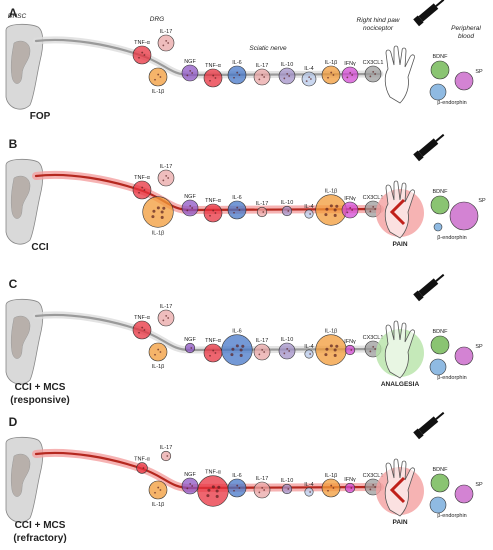 This screenshot has height=550, width=493. What do you see at coordinates (464, 216) in the screenshot?
I see `sp-bubble` at bounding box center [464, 216].